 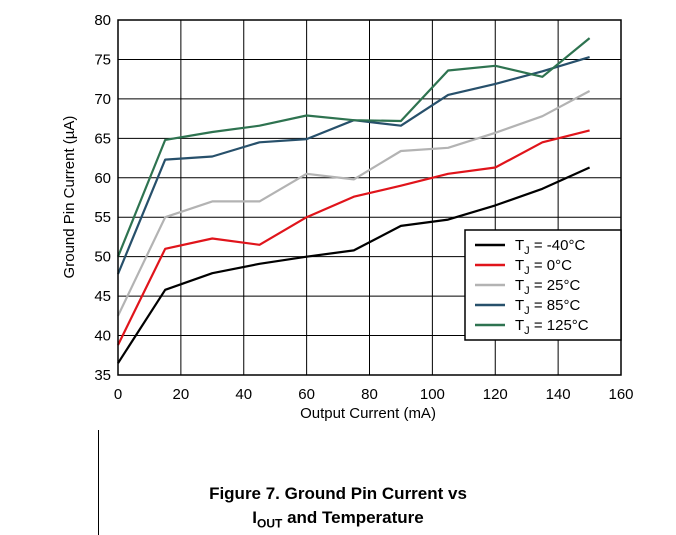 What do you see at coordinates (338, 493) in the screenshot?
I see `figure-caption-line1: Figure 7. Ground Pin Current vs` at bounding box center [338, 493].